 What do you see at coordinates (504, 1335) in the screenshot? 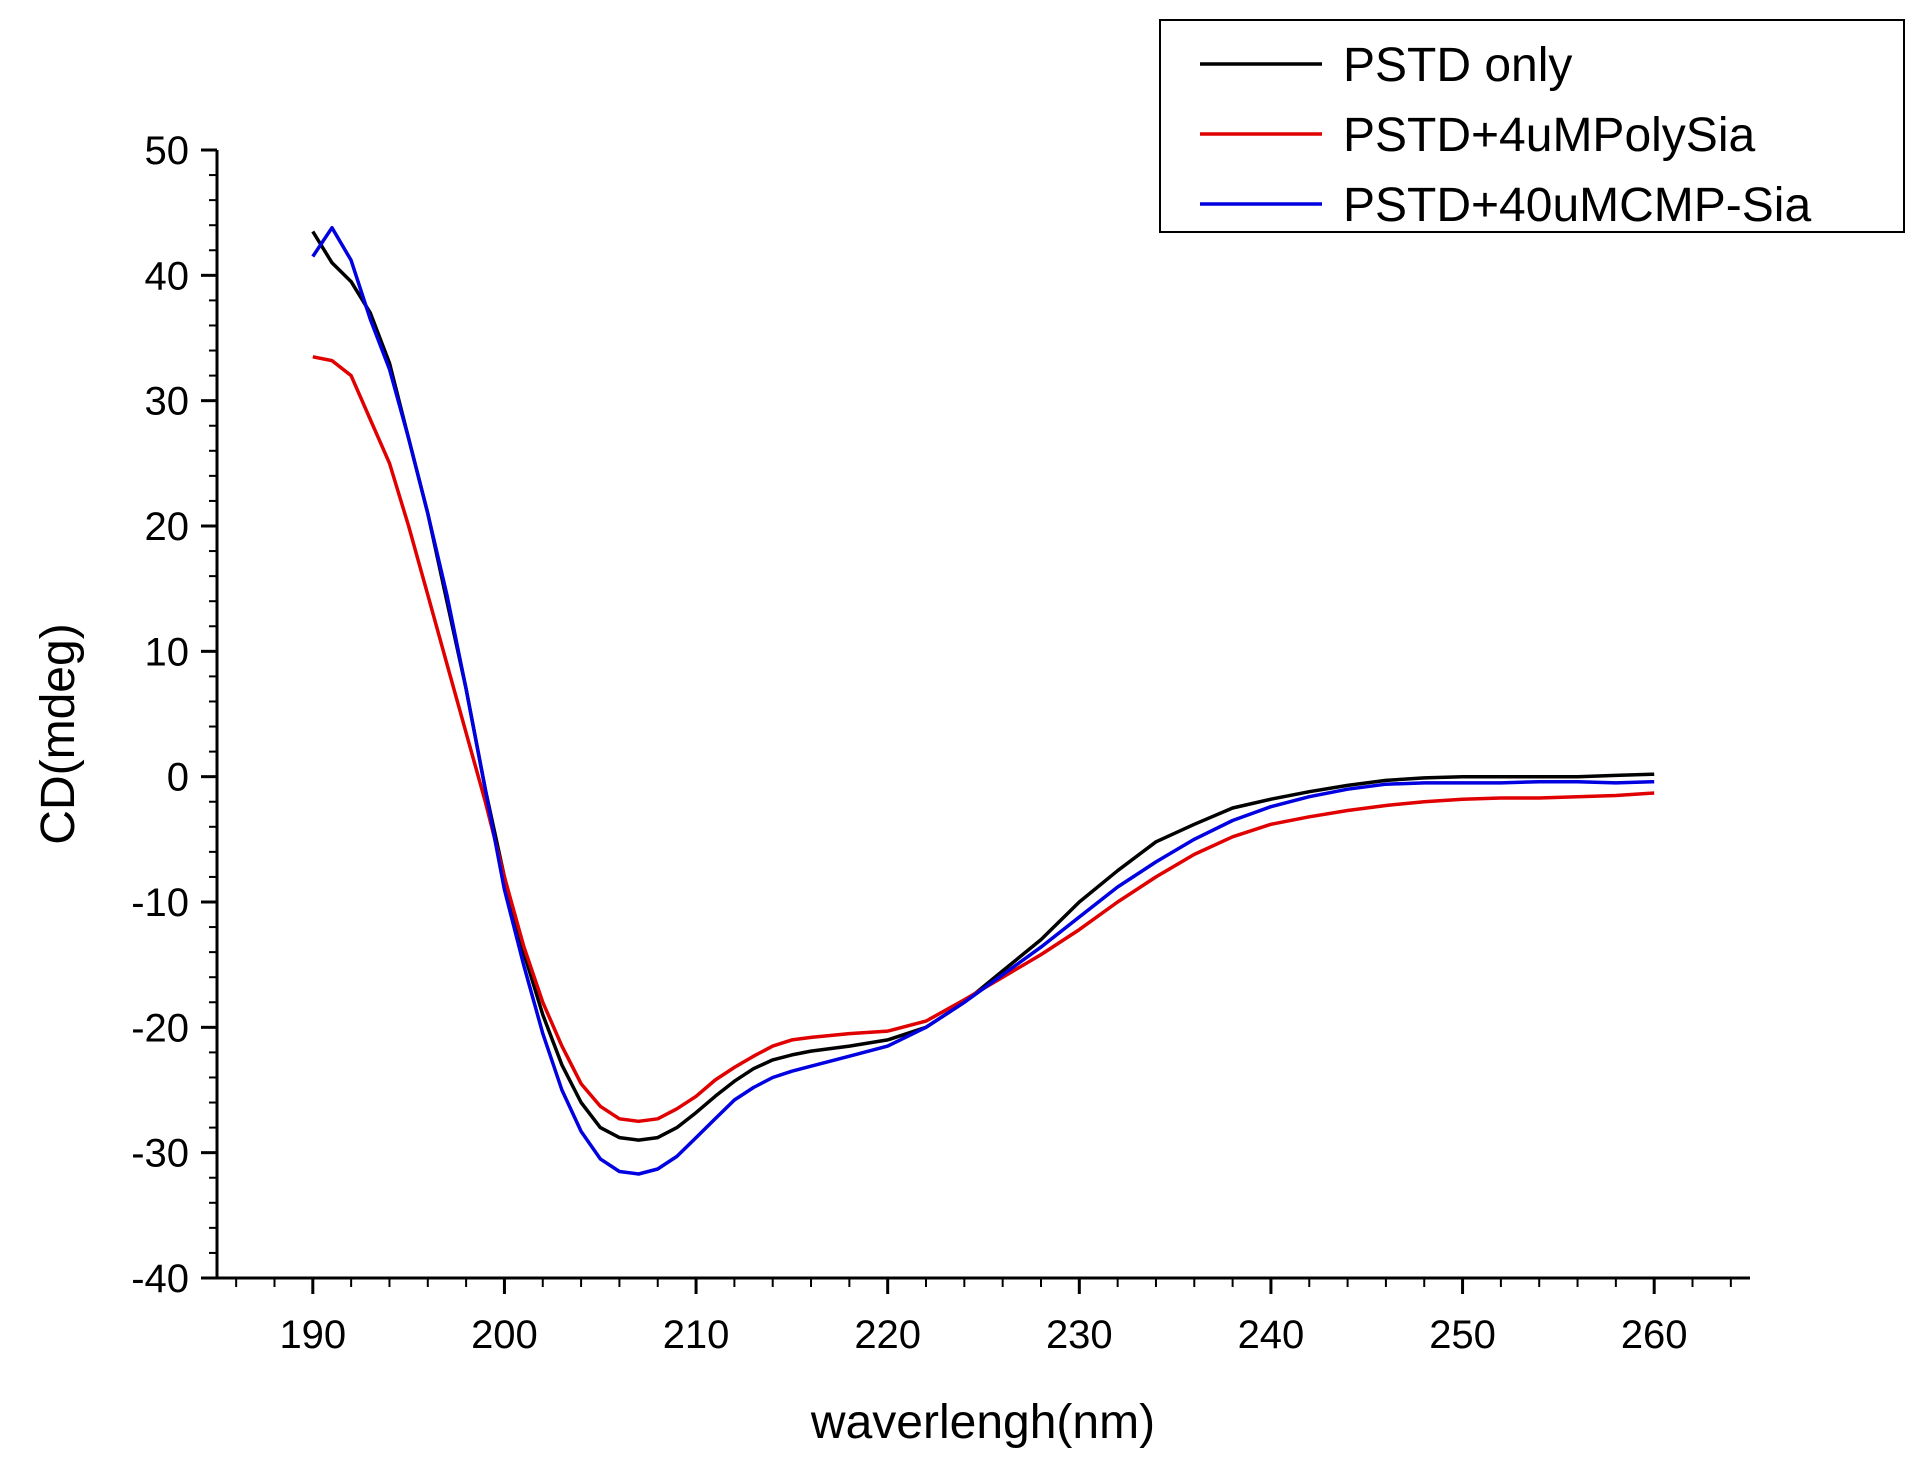
I see `x-tick-label: 200` at bounding box center [504, 1335].